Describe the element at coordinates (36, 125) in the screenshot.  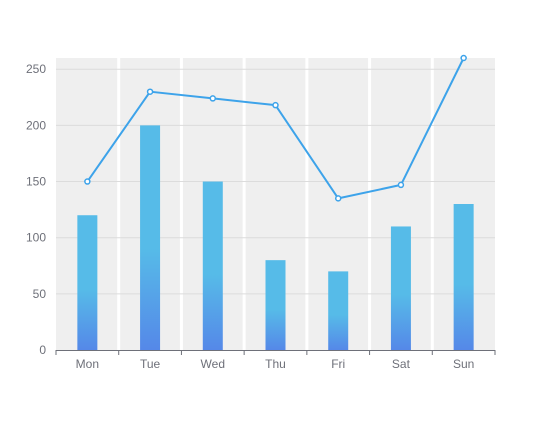
I see `y-tick-label: 200` at that location.